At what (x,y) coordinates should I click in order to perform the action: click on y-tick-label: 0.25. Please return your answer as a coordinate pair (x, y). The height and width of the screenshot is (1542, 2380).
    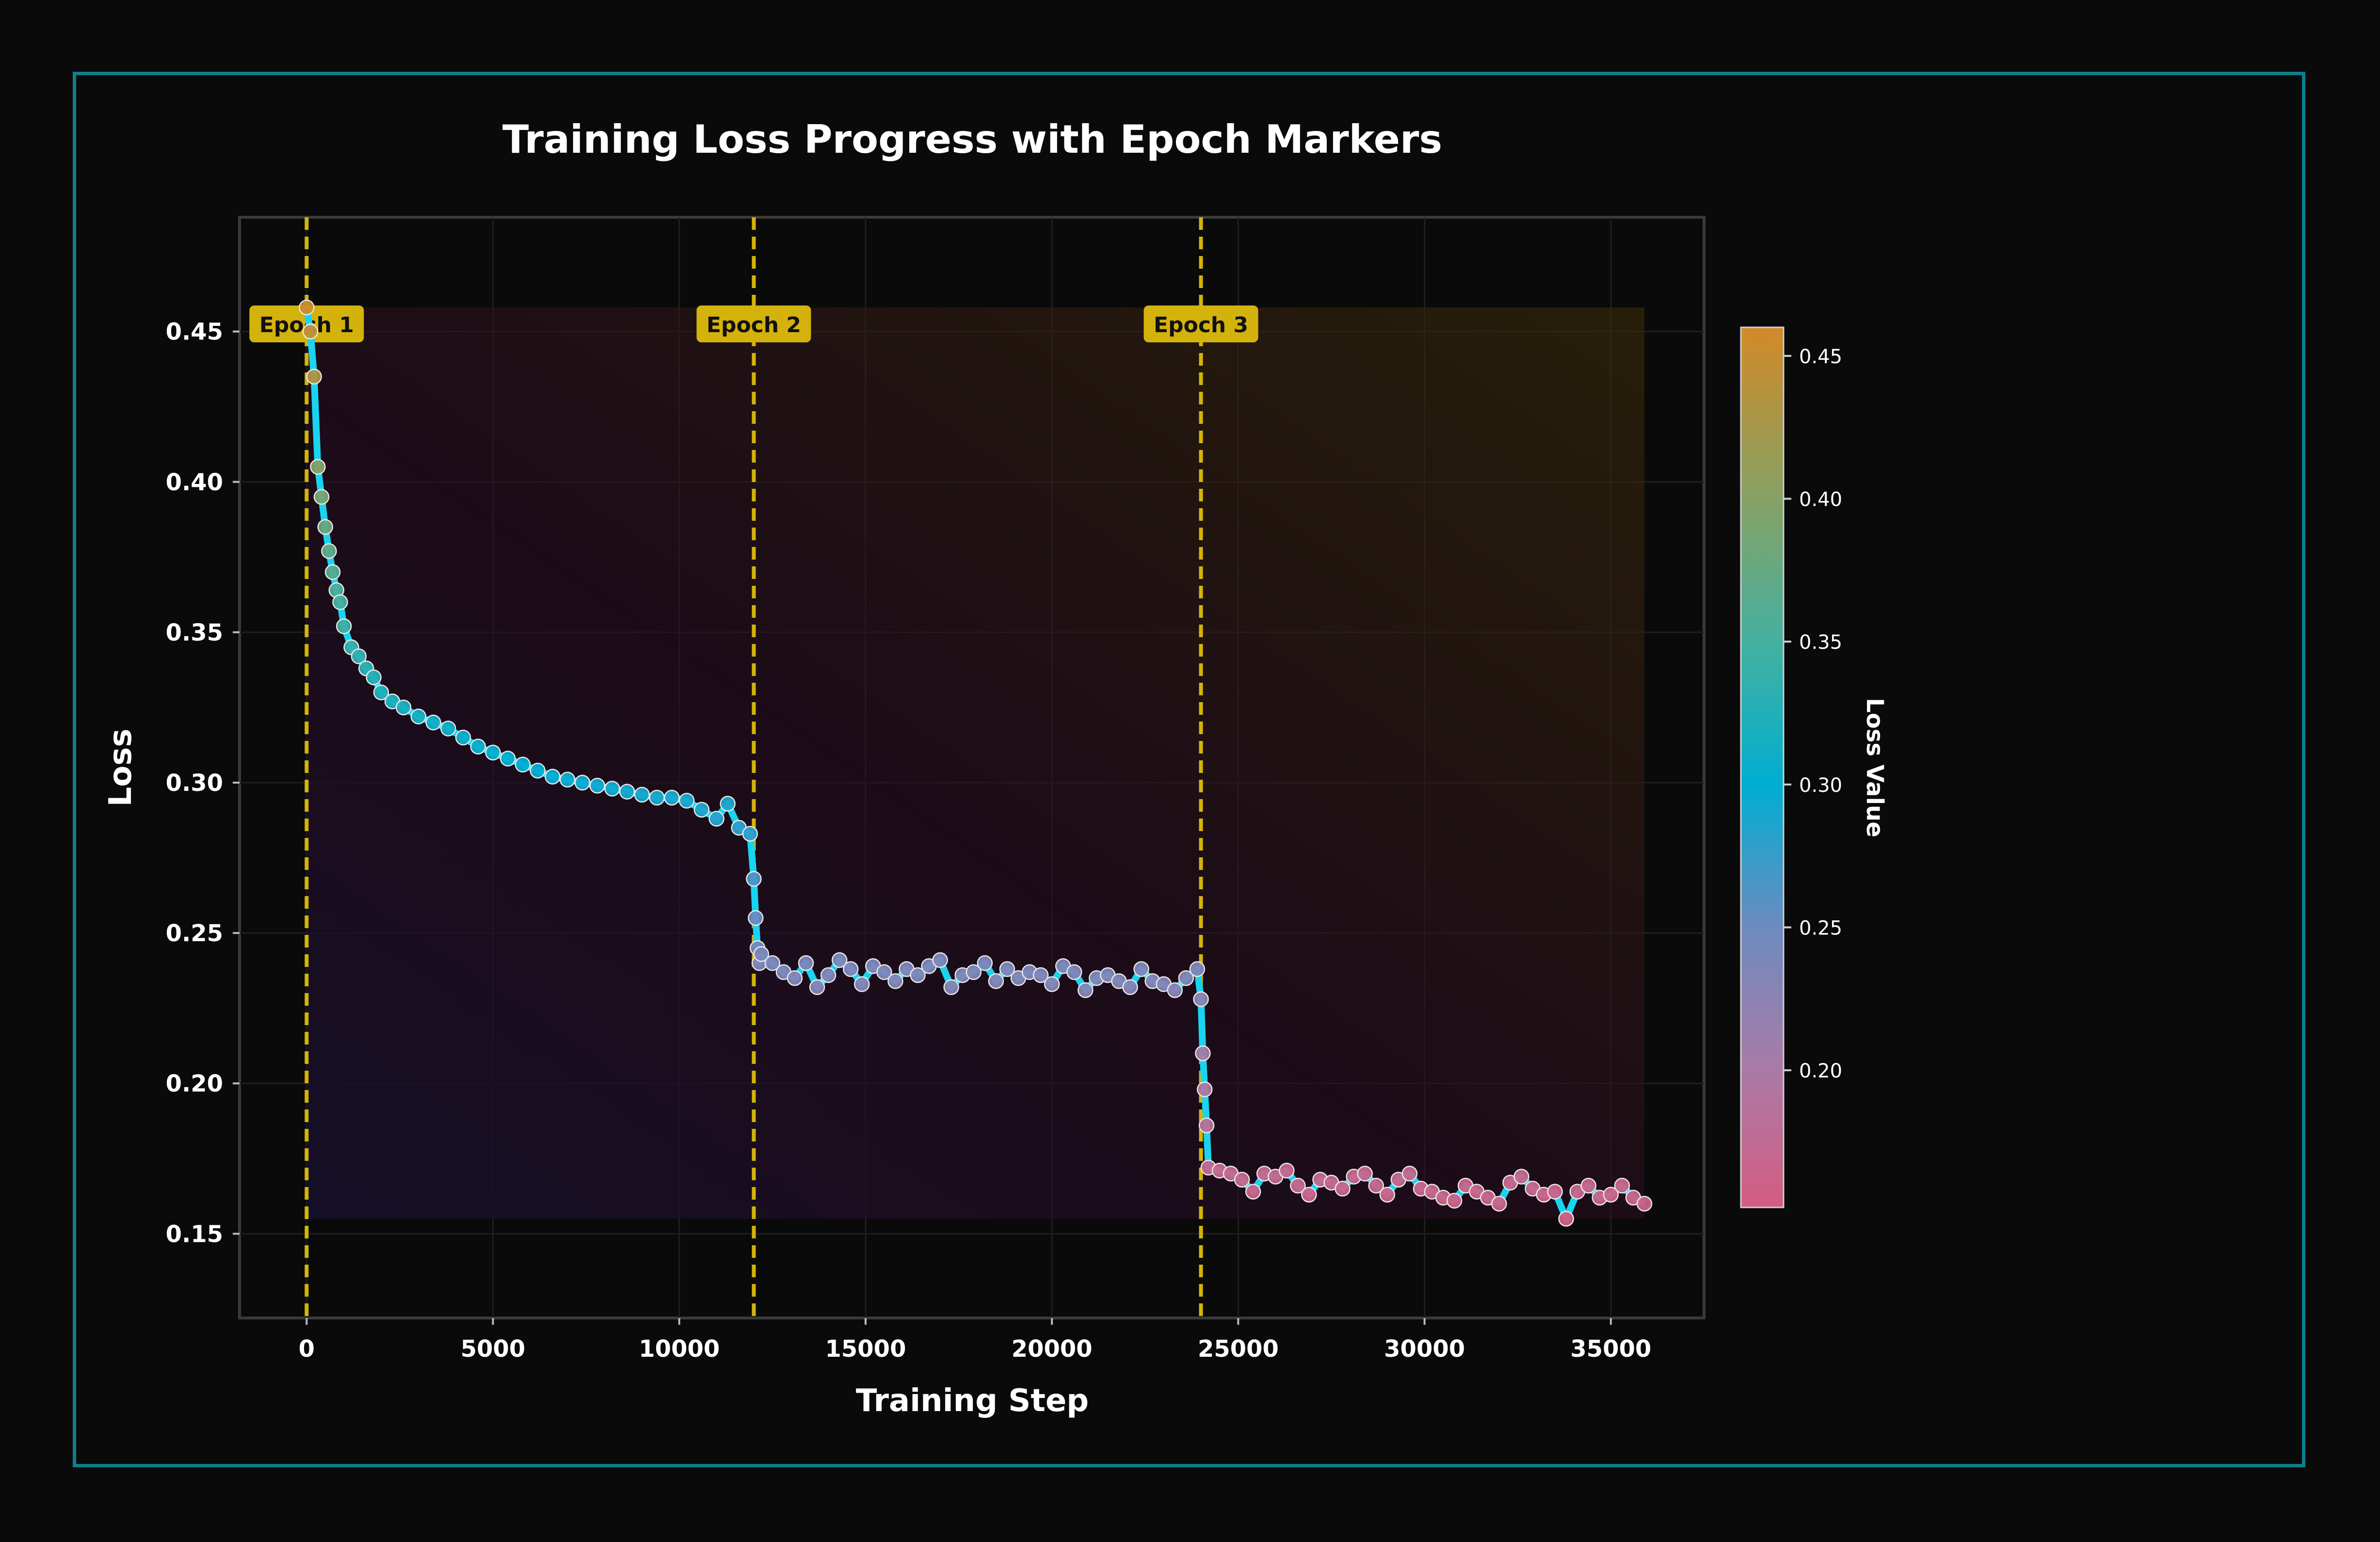
    Looking at the image, I should click on (194, 933).